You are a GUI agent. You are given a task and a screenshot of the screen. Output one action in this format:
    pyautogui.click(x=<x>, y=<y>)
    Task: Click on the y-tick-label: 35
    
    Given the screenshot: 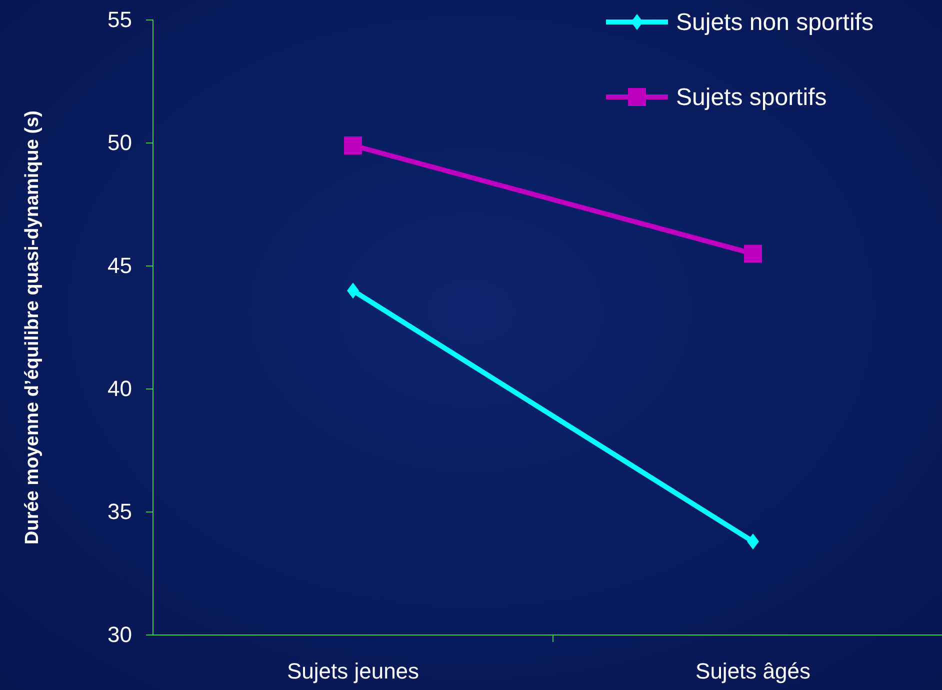 What is the action you would take?
    pyautogui.click(x=120, y=511)
    